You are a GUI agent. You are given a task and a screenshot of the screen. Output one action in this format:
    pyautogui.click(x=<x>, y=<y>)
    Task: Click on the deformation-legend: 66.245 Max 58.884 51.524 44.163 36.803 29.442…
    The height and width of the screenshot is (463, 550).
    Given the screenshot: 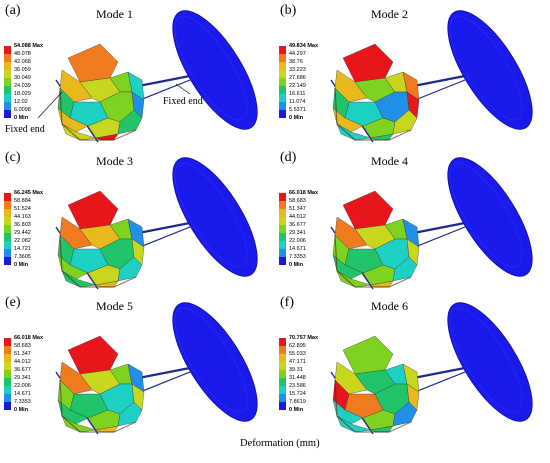 What is the action you would take?
    pyautogui.click(x=39, y=229)
    